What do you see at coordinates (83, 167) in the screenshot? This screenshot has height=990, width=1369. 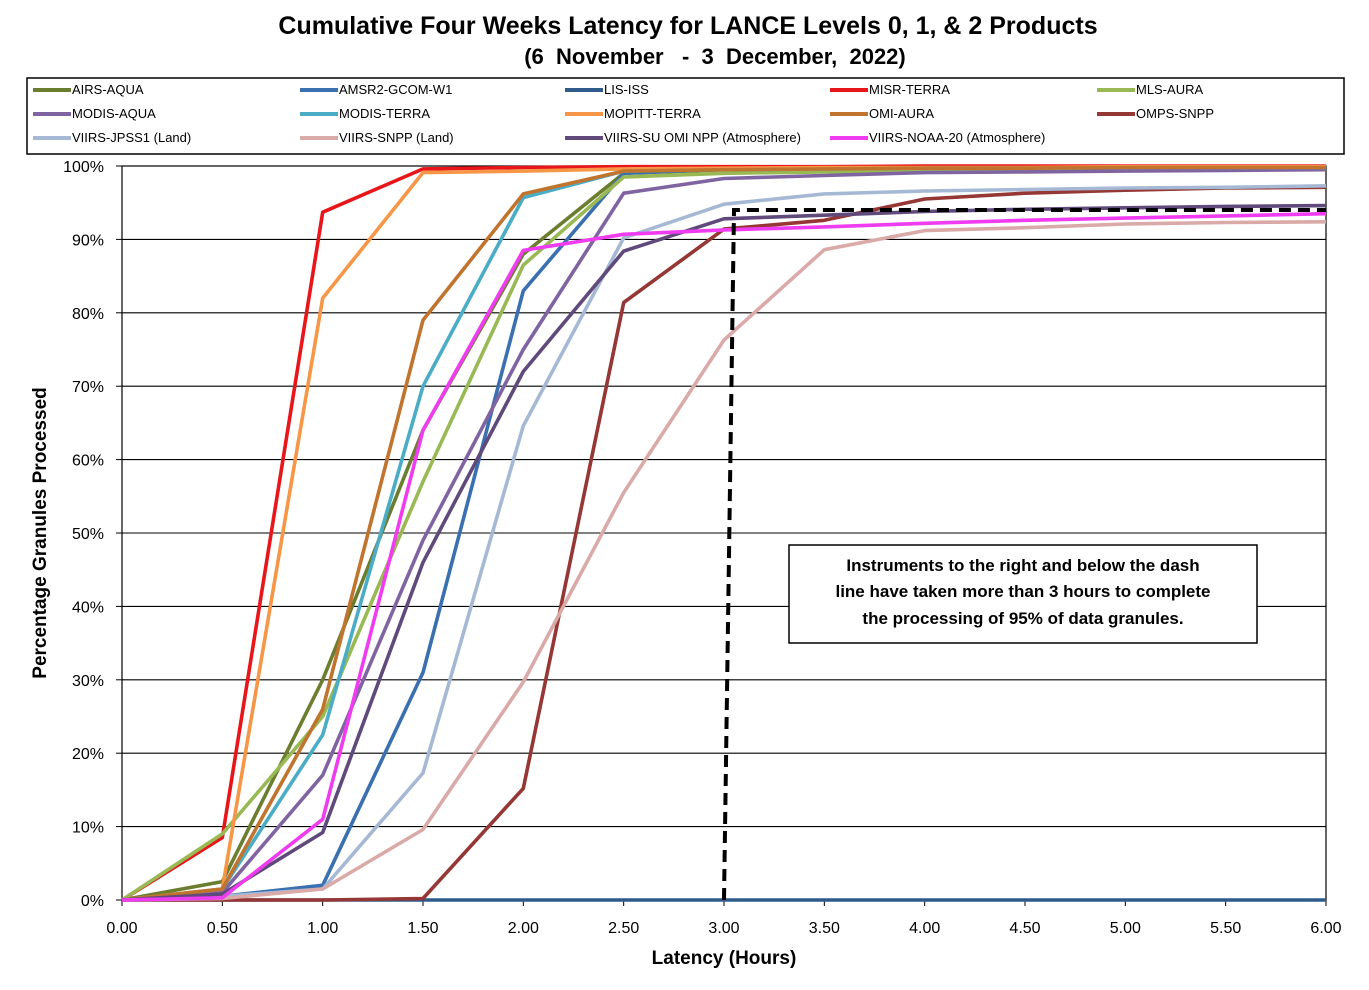 I see `y-tick-label: 100%` at bounding box center [83, 167].